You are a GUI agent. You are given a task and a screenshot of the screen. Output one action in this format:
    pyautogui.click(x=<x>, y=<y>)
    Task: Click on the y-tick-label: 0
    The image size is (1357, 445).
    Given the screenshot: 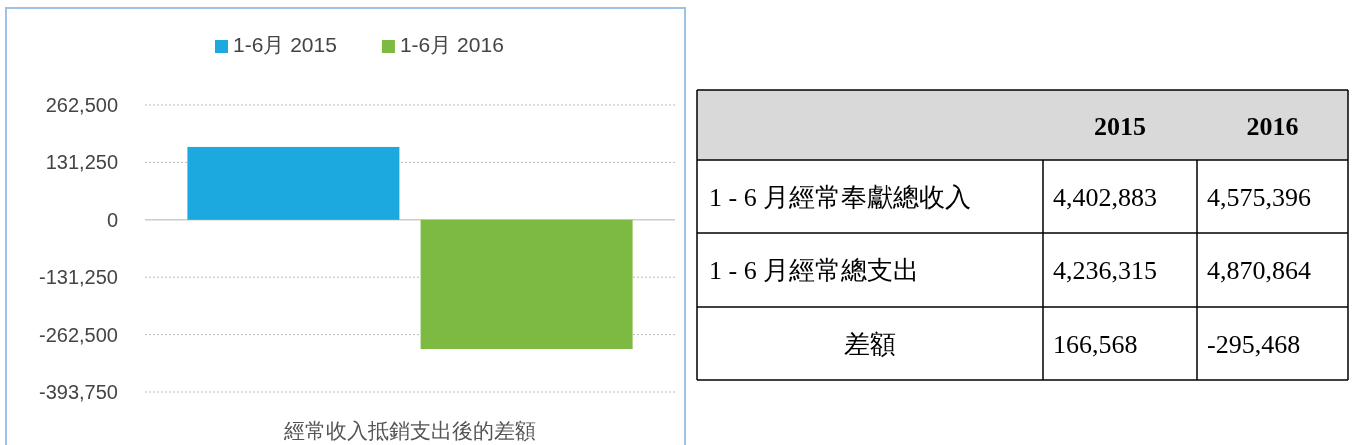 What is the action you would take?
    pyautogui.click(x=112, y=219)
    